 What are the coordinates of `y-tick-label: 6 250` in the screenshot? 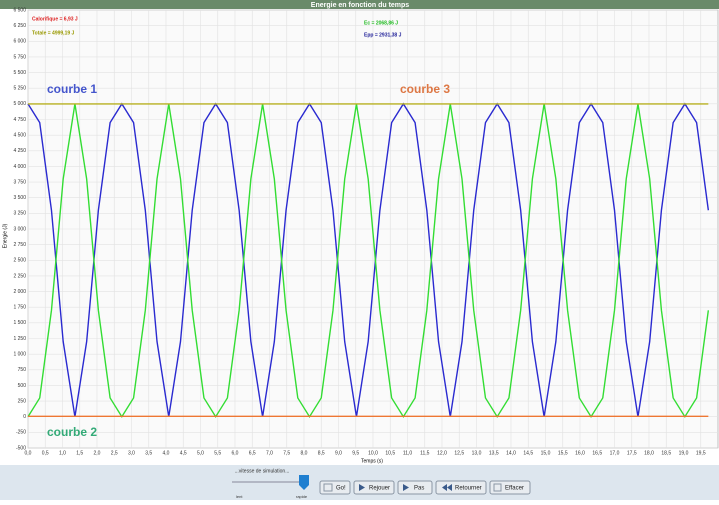 It's located at (19, 26).